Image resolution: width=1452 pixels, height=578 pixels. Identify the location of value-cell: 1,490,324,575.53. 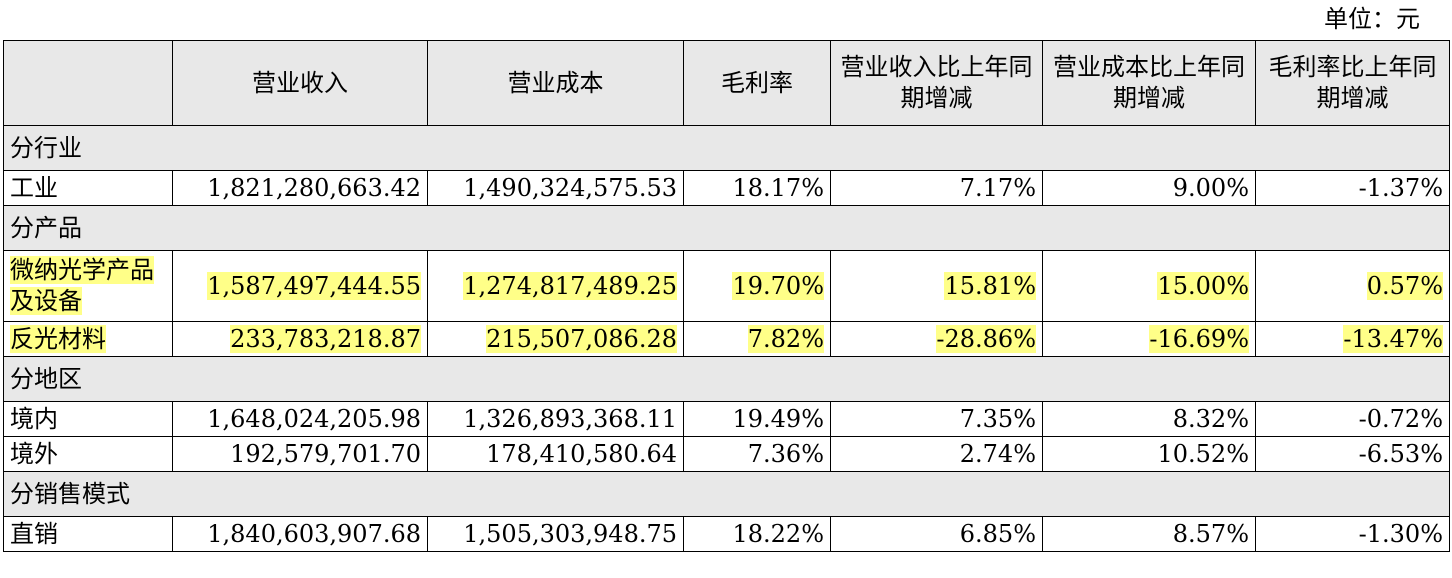
(555, 188).